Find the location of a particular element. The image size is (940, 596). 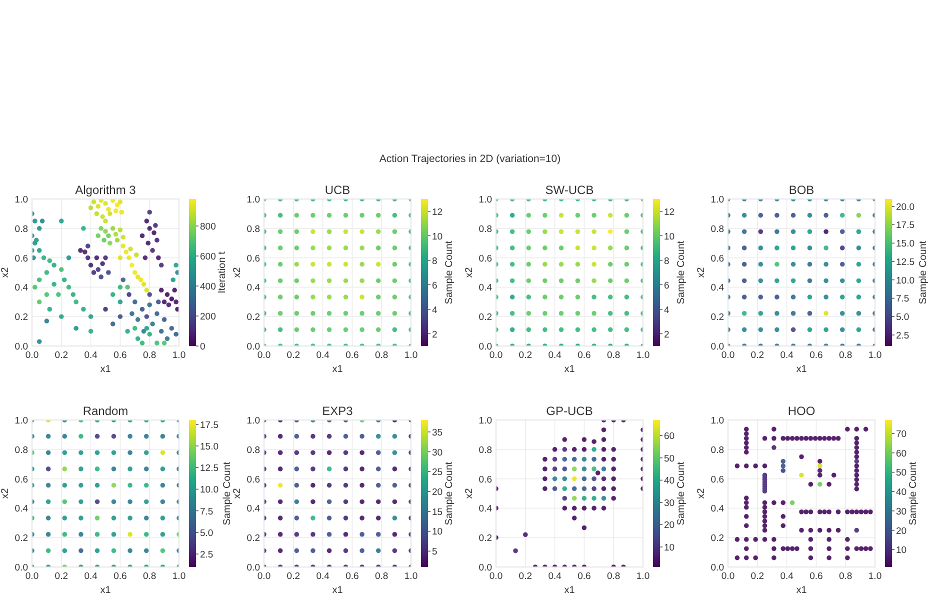

color-bar-title: Iteration t is located at coordinates (222, 272).